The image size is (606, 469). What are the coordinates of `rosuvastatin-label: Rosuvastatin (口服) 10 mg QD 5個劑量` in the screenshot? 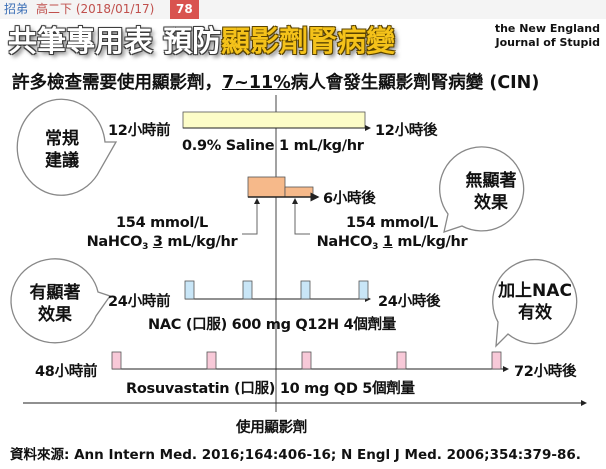 It's located at (270, 389).